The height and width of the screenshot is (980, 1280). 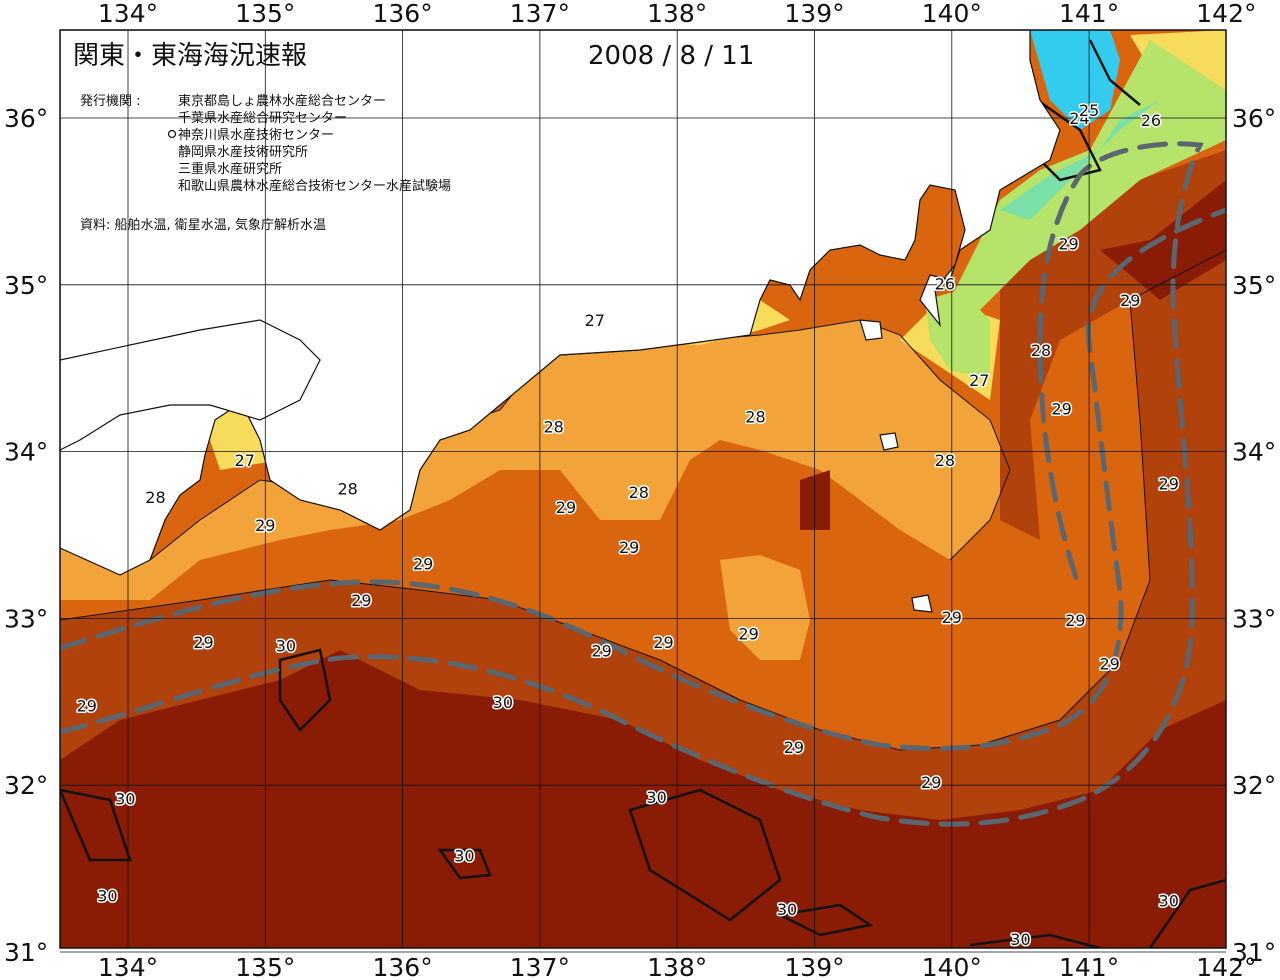 I want to click on issuer-item: 静岡県水産技術研究所, so click(x=243, y=152).